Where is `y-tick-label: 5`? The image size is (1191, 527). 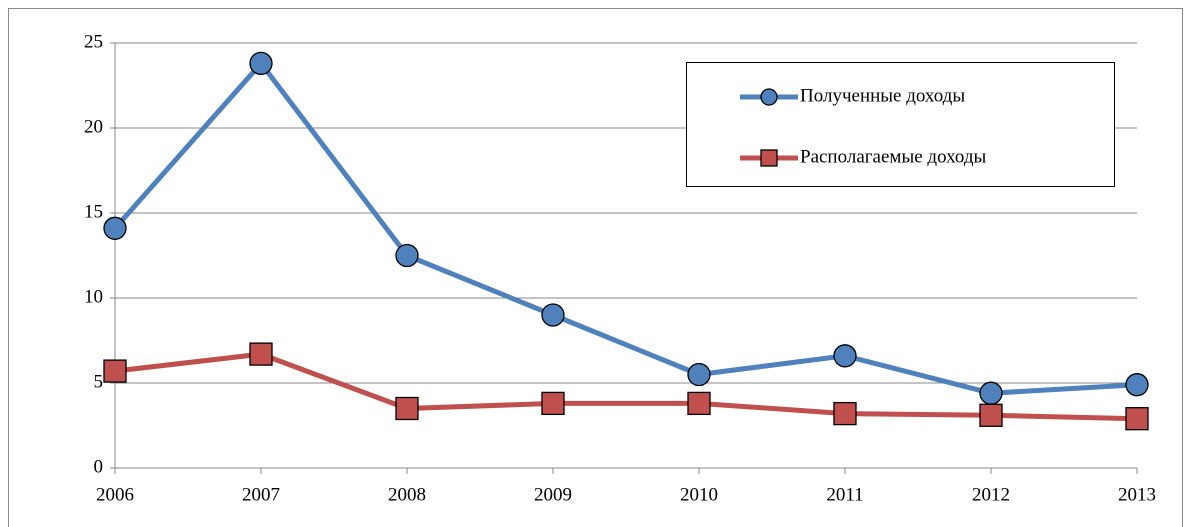
y-tick-label: 5 is located at coordinates (99, 381).